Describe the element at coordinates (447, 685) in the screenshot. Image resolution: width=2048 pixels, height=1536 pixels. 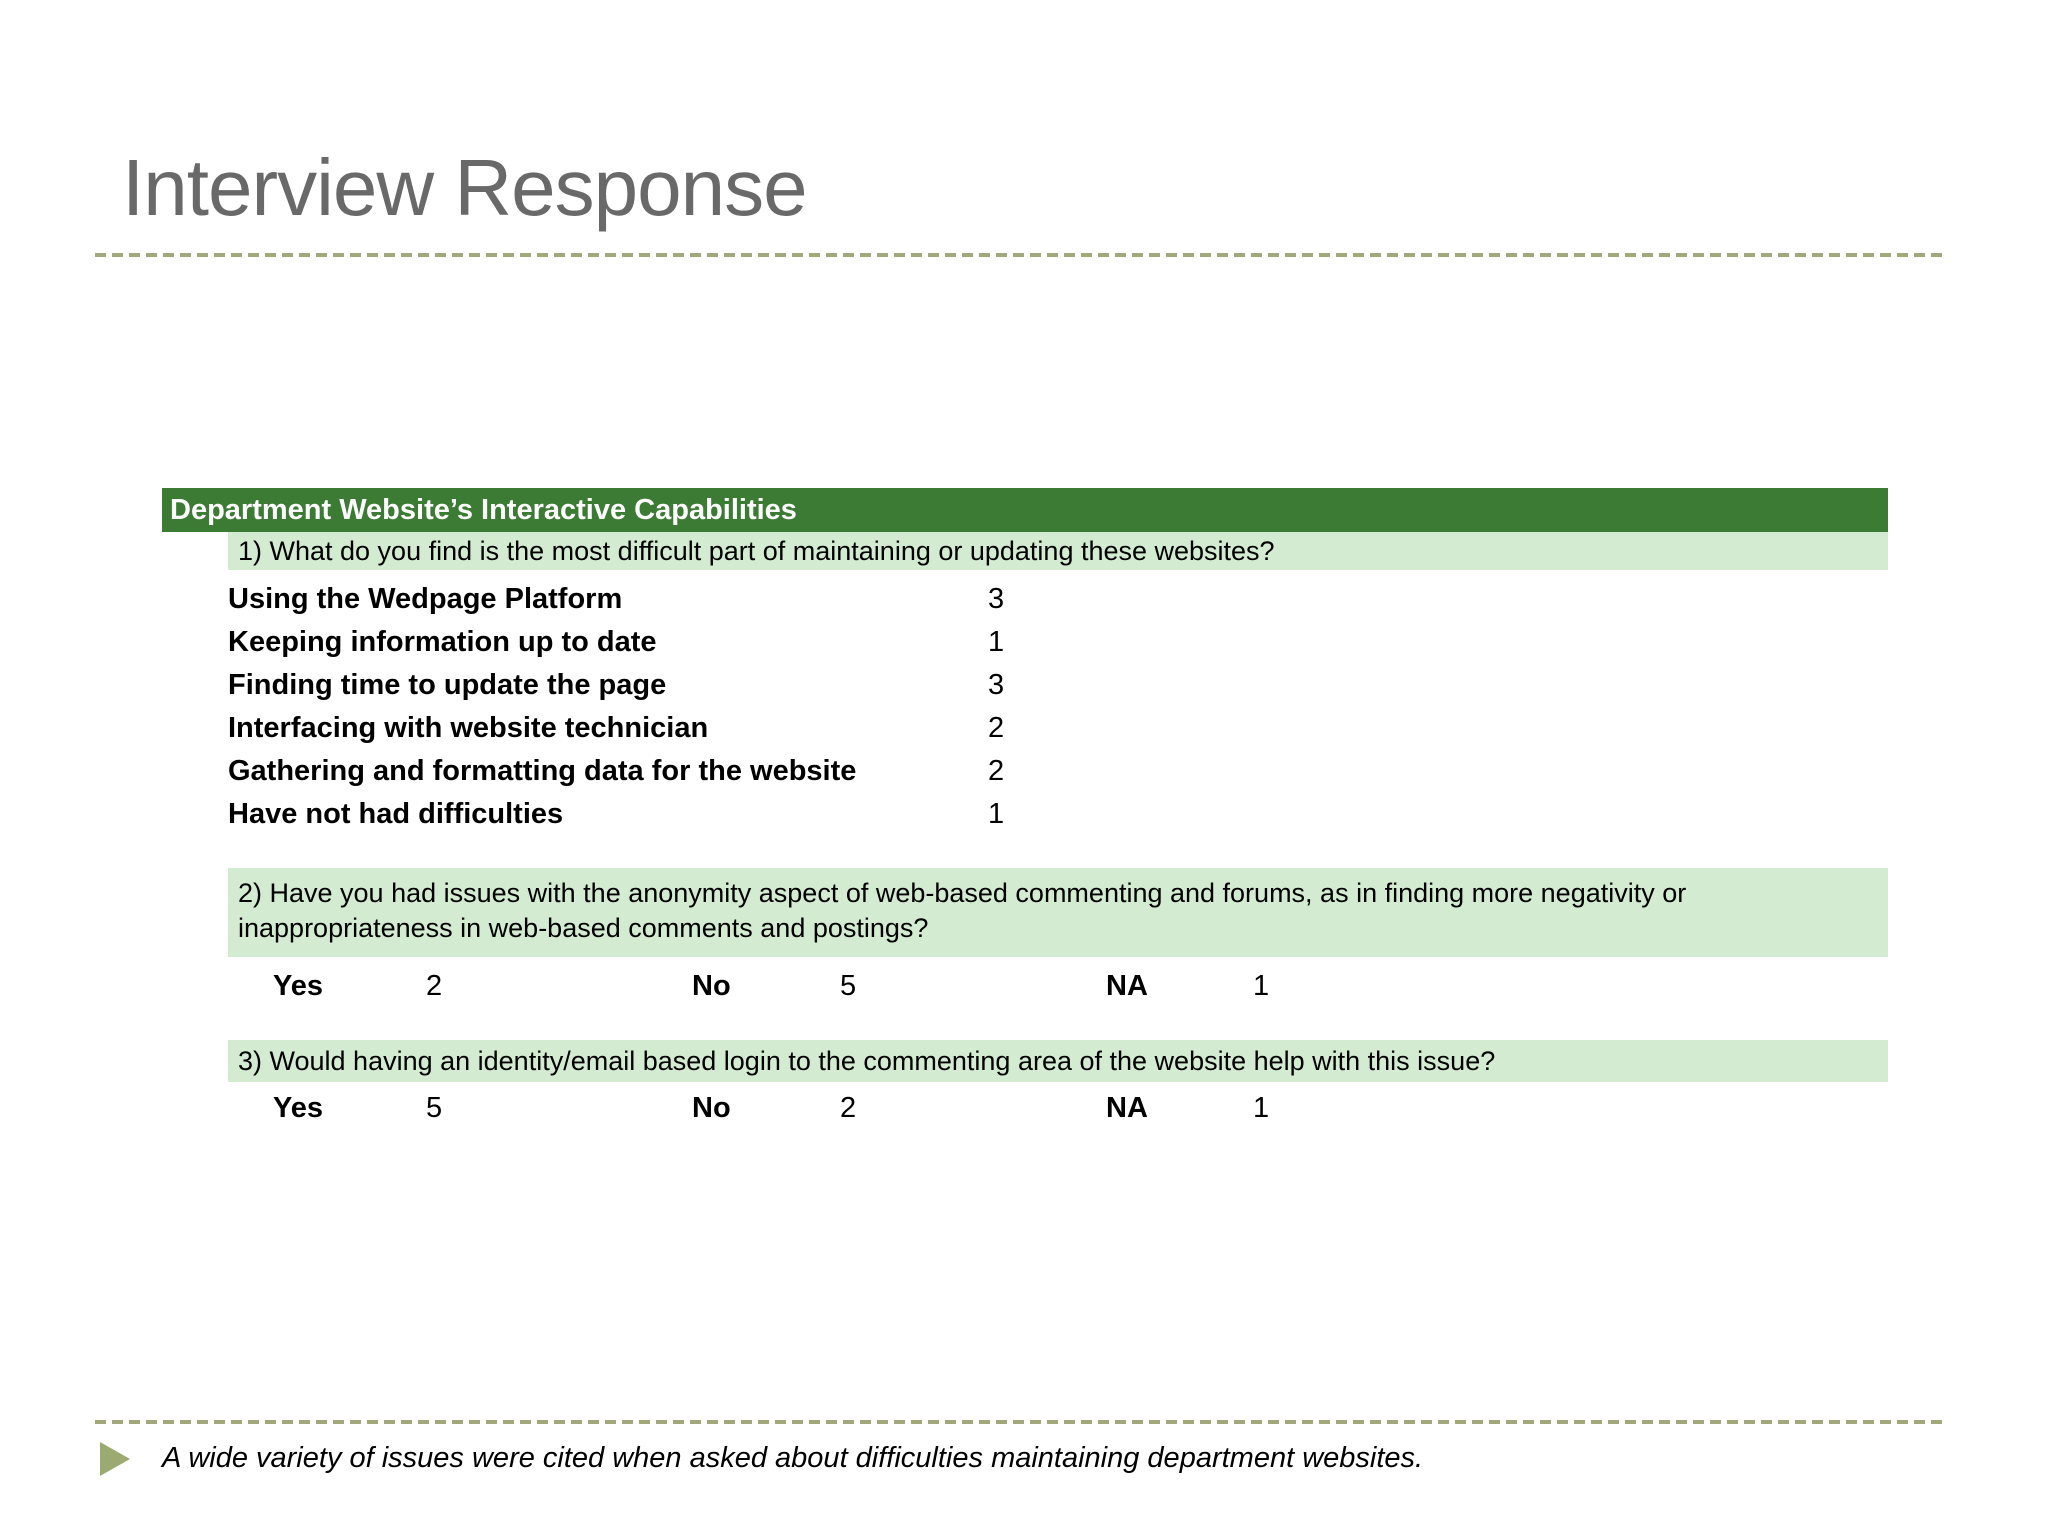
I see `row-label: Finding time to update the page` at that location.